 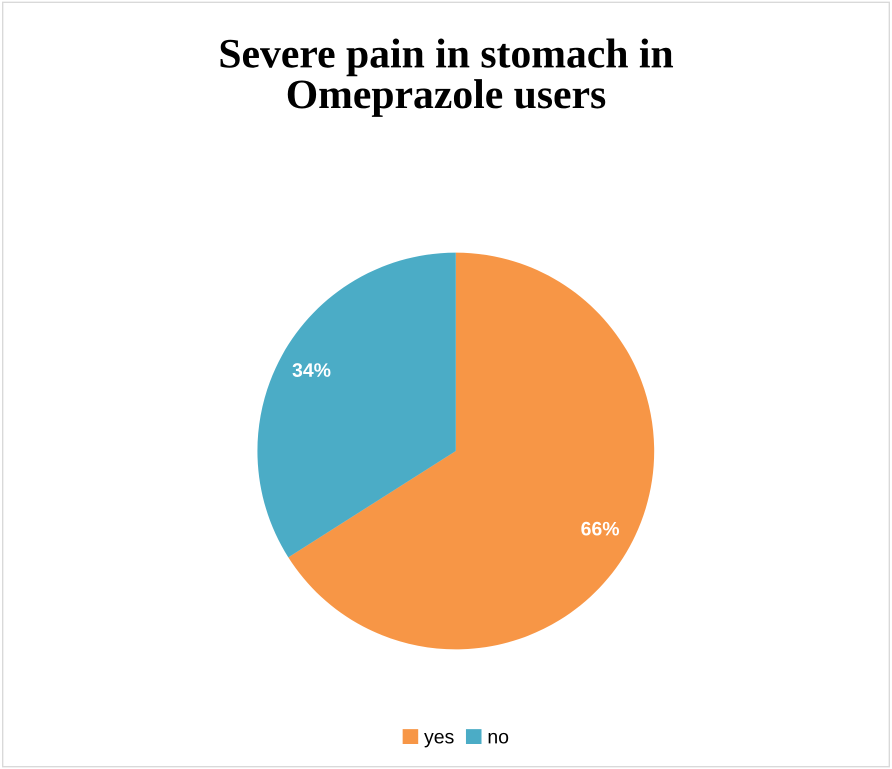 I want to click on data-label: 34%, so click(x=311, y=370).